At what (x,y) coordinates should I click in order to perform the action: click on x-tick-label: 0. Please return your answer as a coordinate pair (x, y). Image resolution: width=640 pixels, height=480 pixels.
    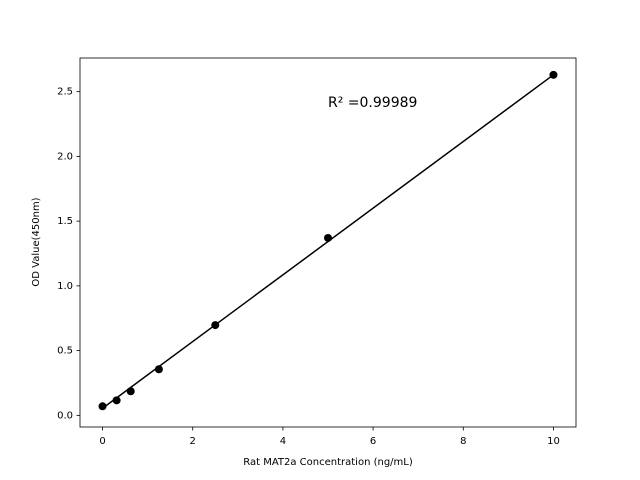
    Looking at the image, I should click on (102, 441).